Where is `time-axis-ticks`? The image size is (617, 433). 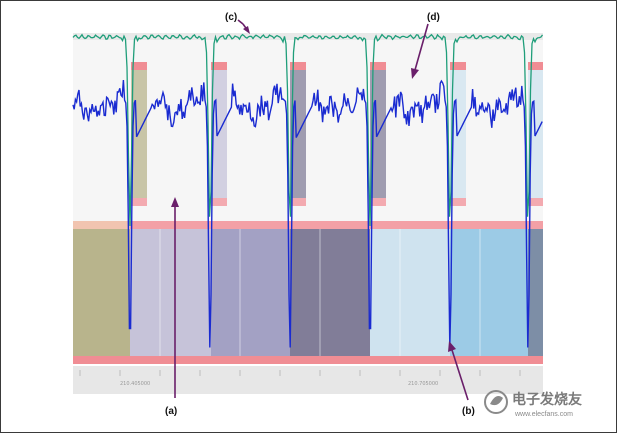
time-axis-ticks is located at coordinates (300, 373).